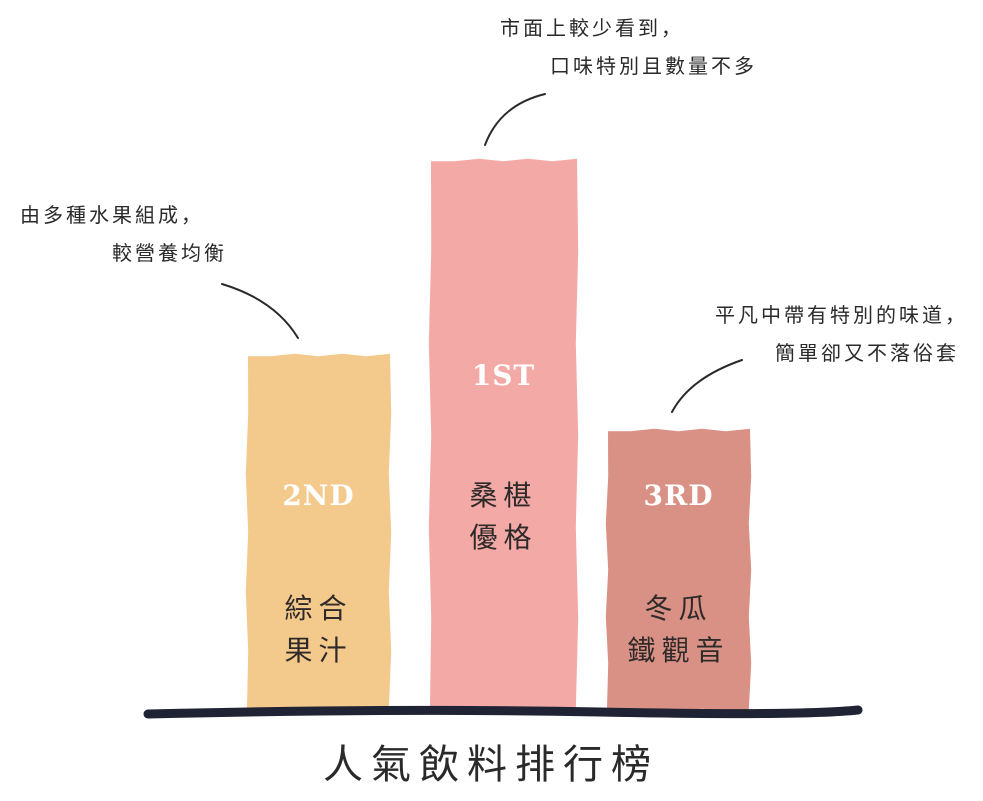 This screenshot has height=801, width=983. What do you see at coordinates (678, 570) in the screenshot?
I see `bar-3rd` at bounding box center [678, 570].